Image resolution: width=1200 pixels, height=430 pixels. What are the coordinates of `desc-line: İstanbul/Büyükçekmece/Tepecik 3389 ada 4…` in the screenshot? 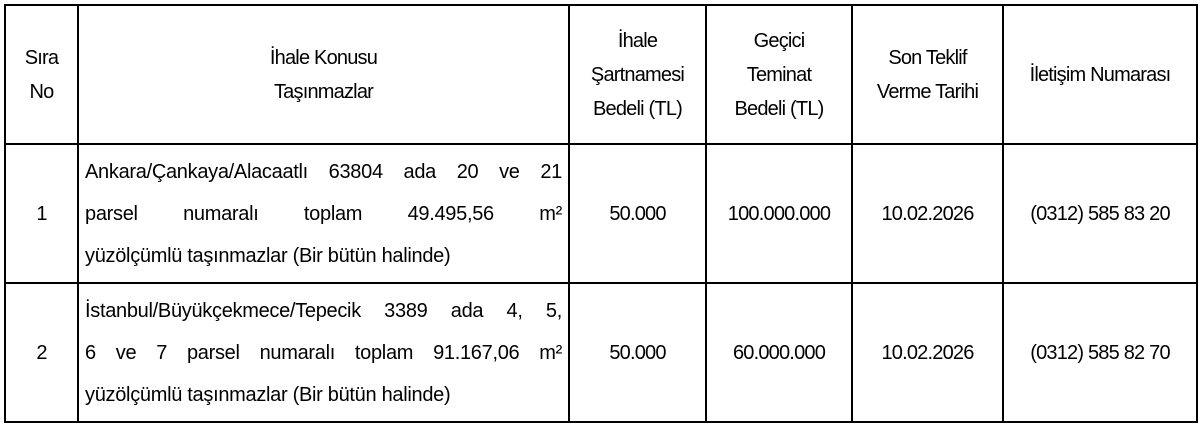 It's located at (323, 310).